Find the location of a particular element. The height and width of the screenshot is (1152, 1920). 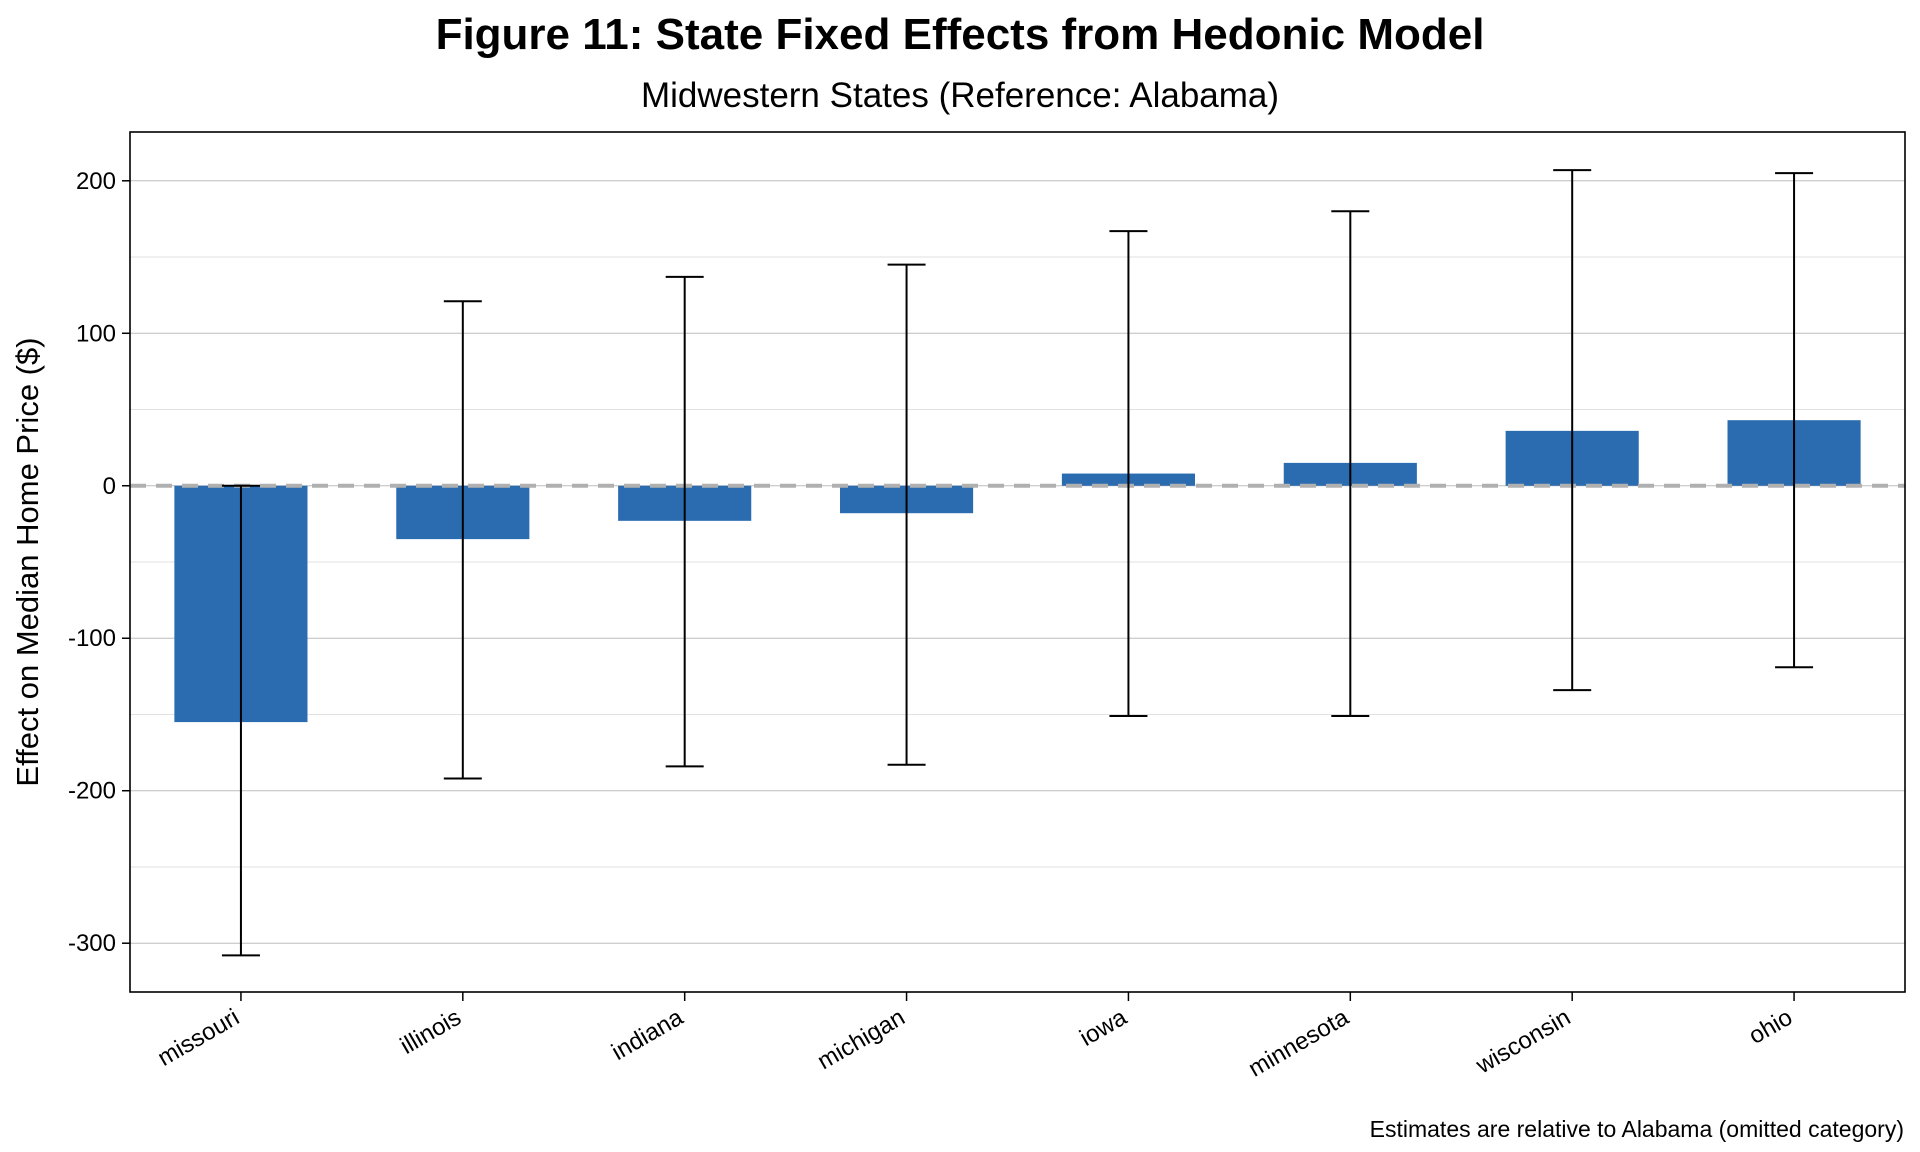

y-tick-label: -100 is located at coordinates (92, 638).